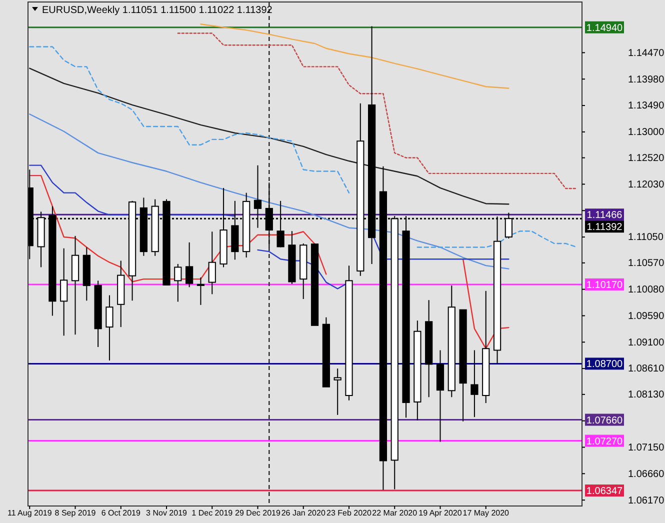  Describe the element at coordinates (646, 53) in the screenshot. I see `y-tick-label: 1.14470` at that location.